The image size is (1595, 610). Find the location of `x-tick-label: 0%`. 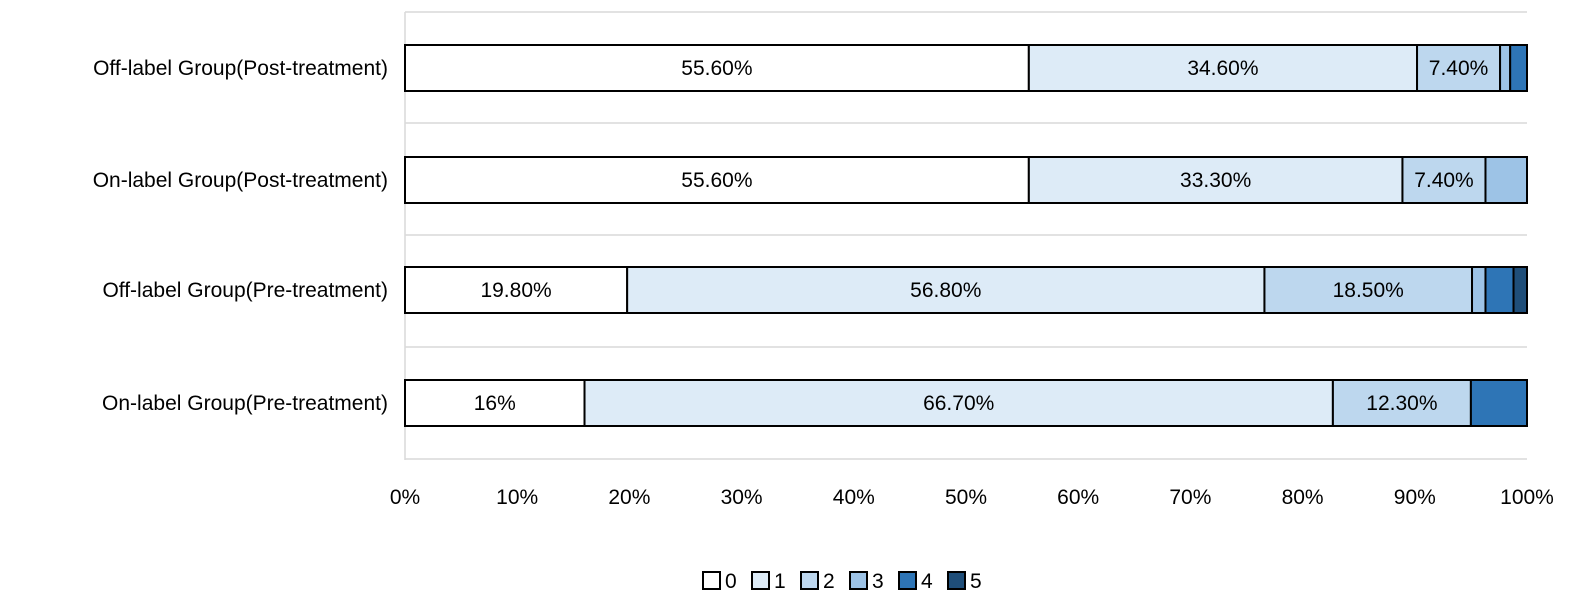

x-tick-label: 0% is located at coordinates (405, 497).